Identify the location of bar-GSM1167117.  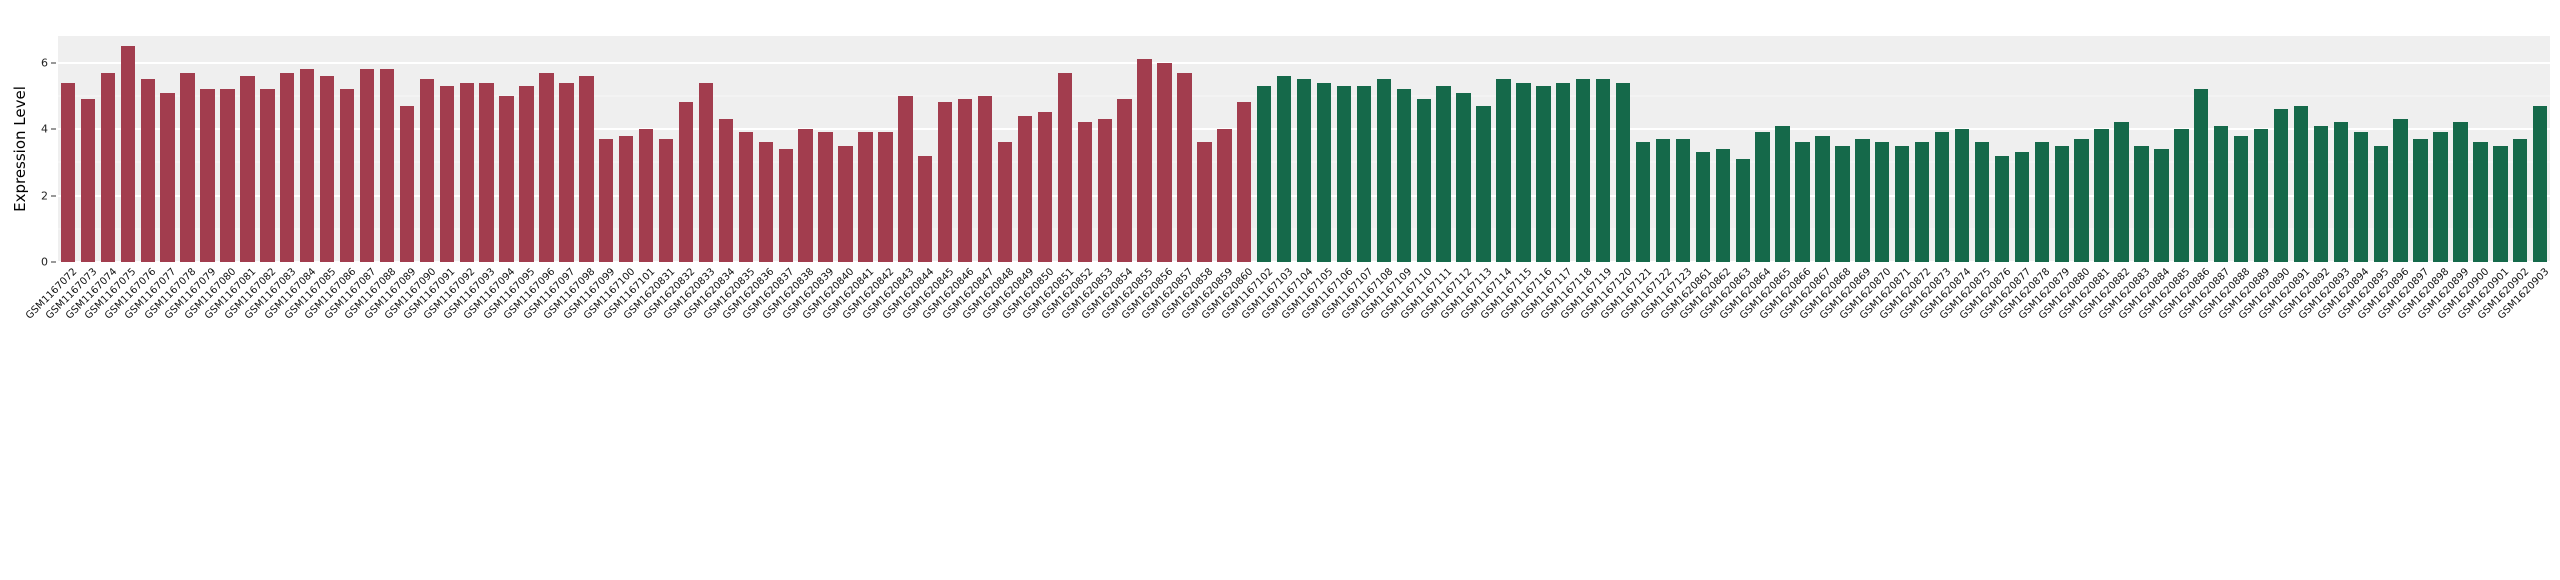
(1563, 172).